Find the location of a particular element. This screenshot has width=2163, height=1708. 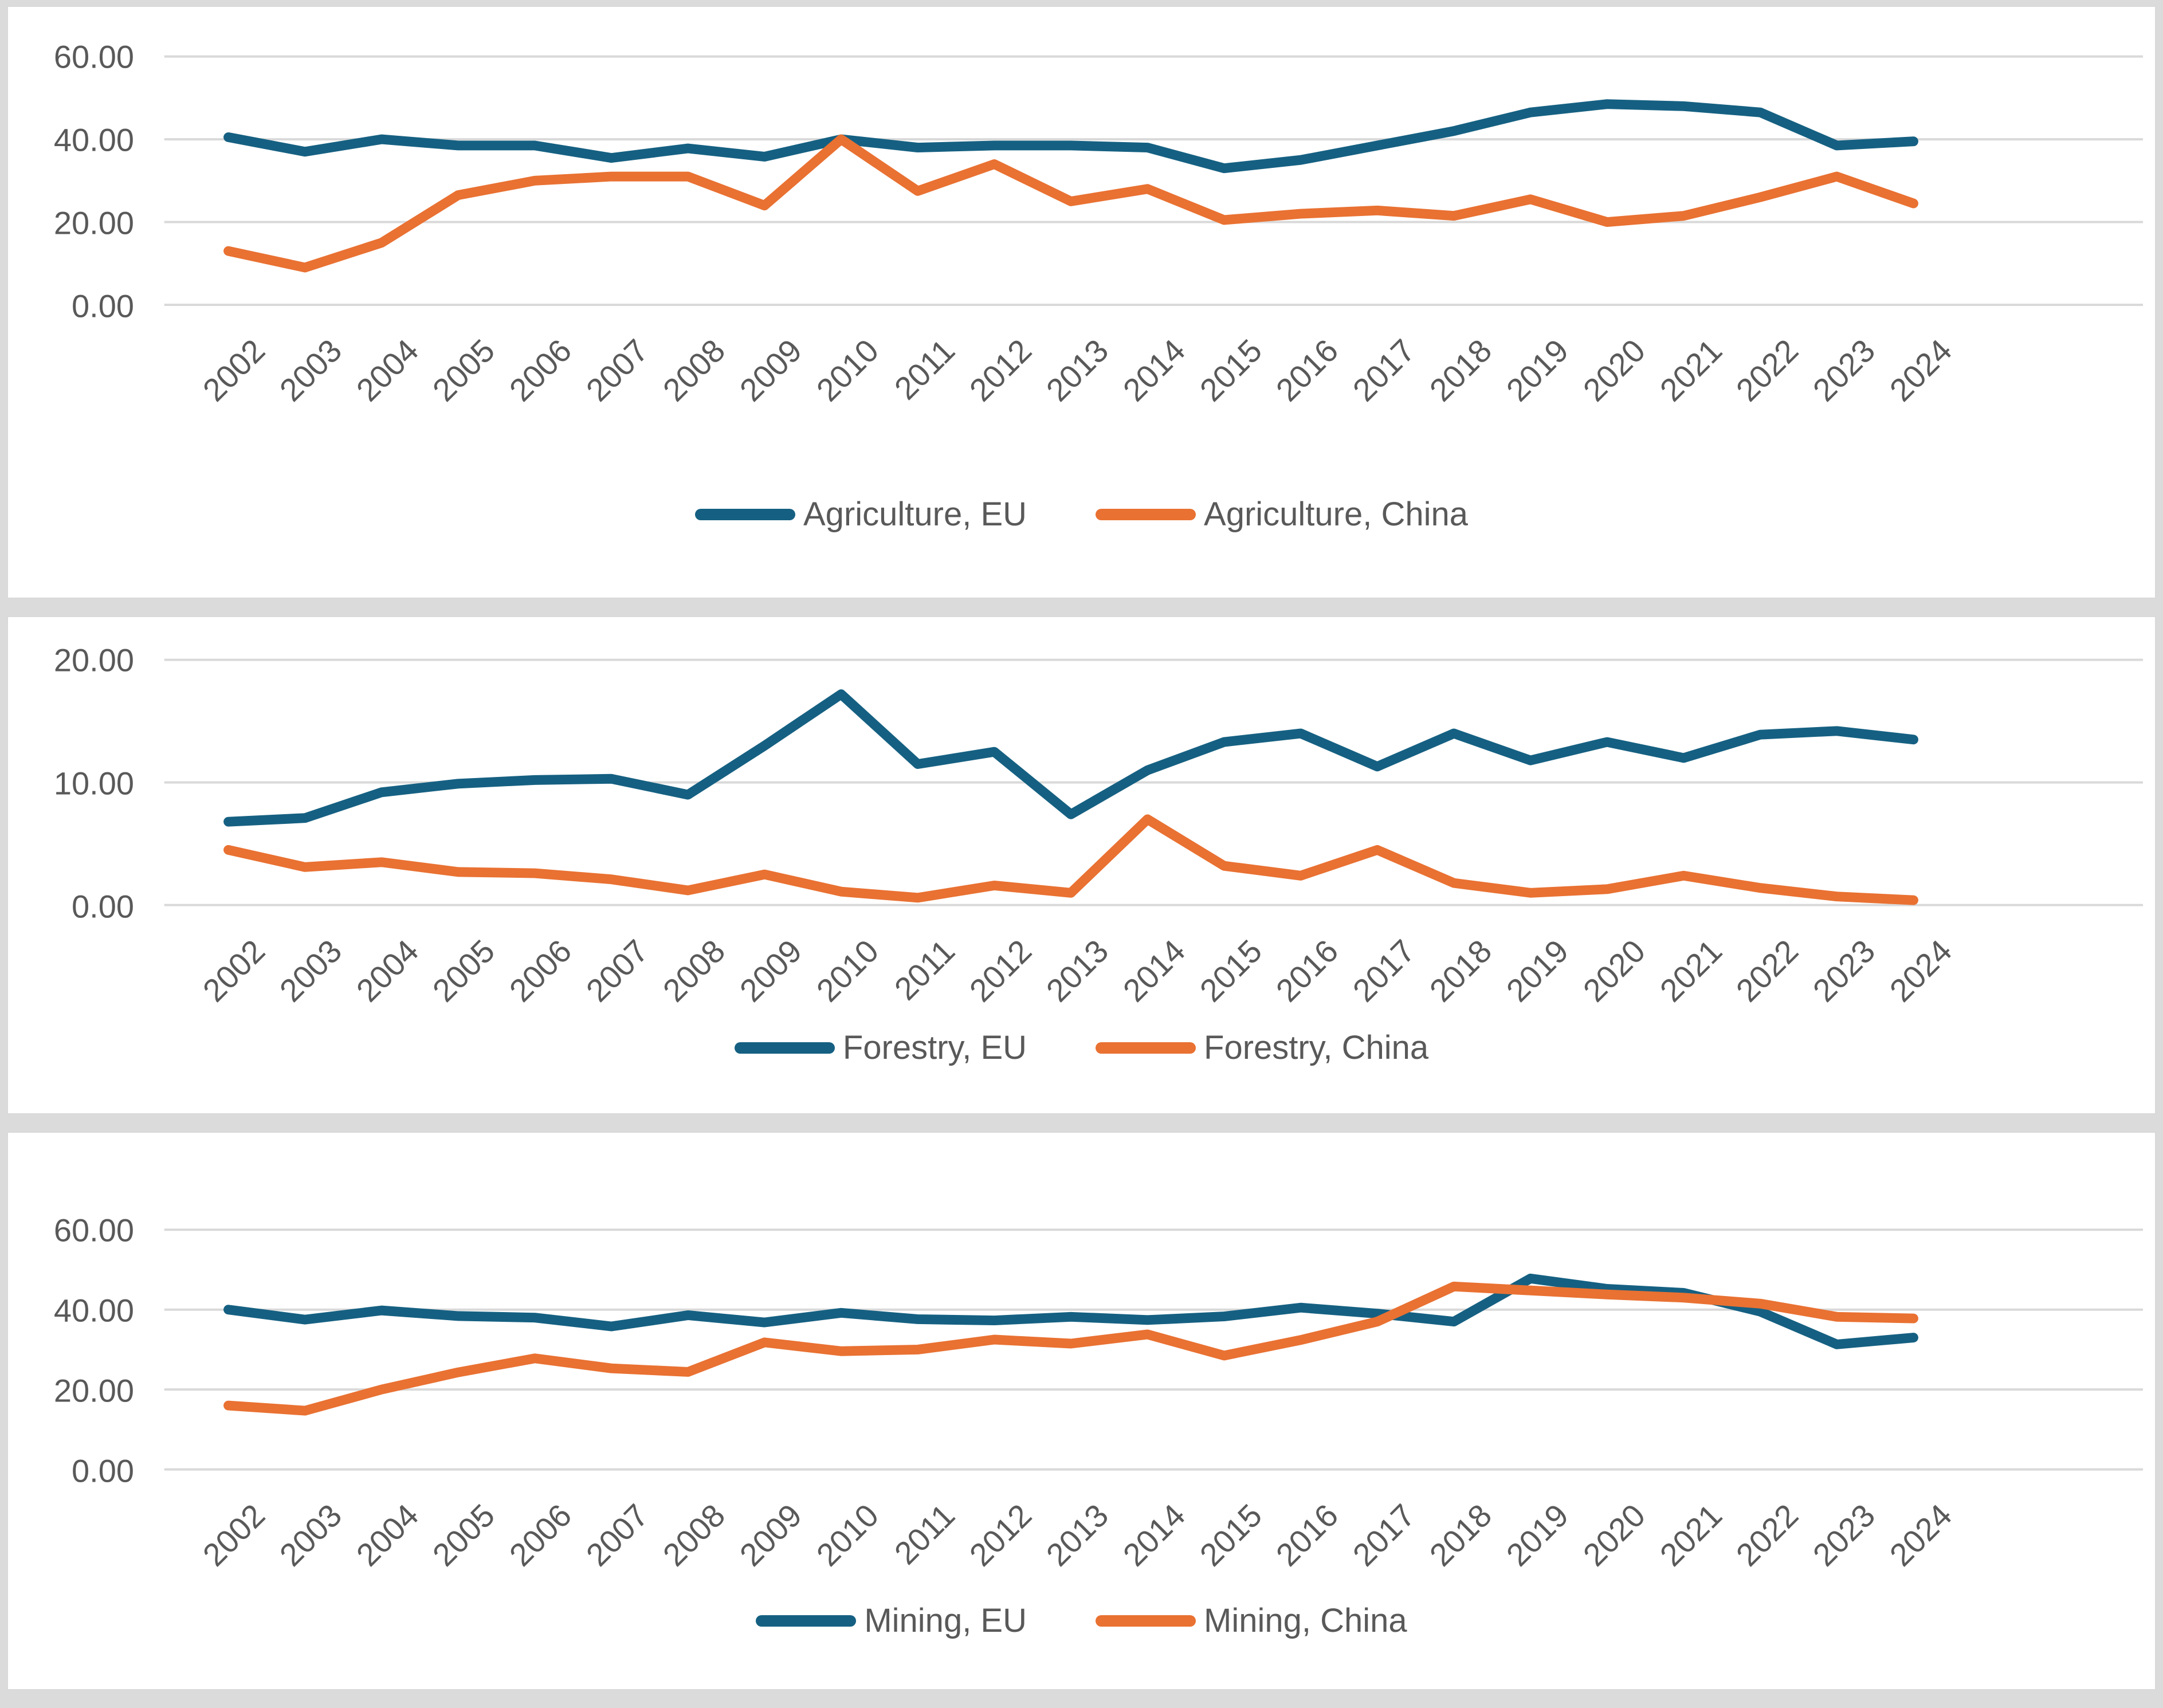

mining-legend: Mining, EU Mining, China is located at coordinates (1081, 1620).